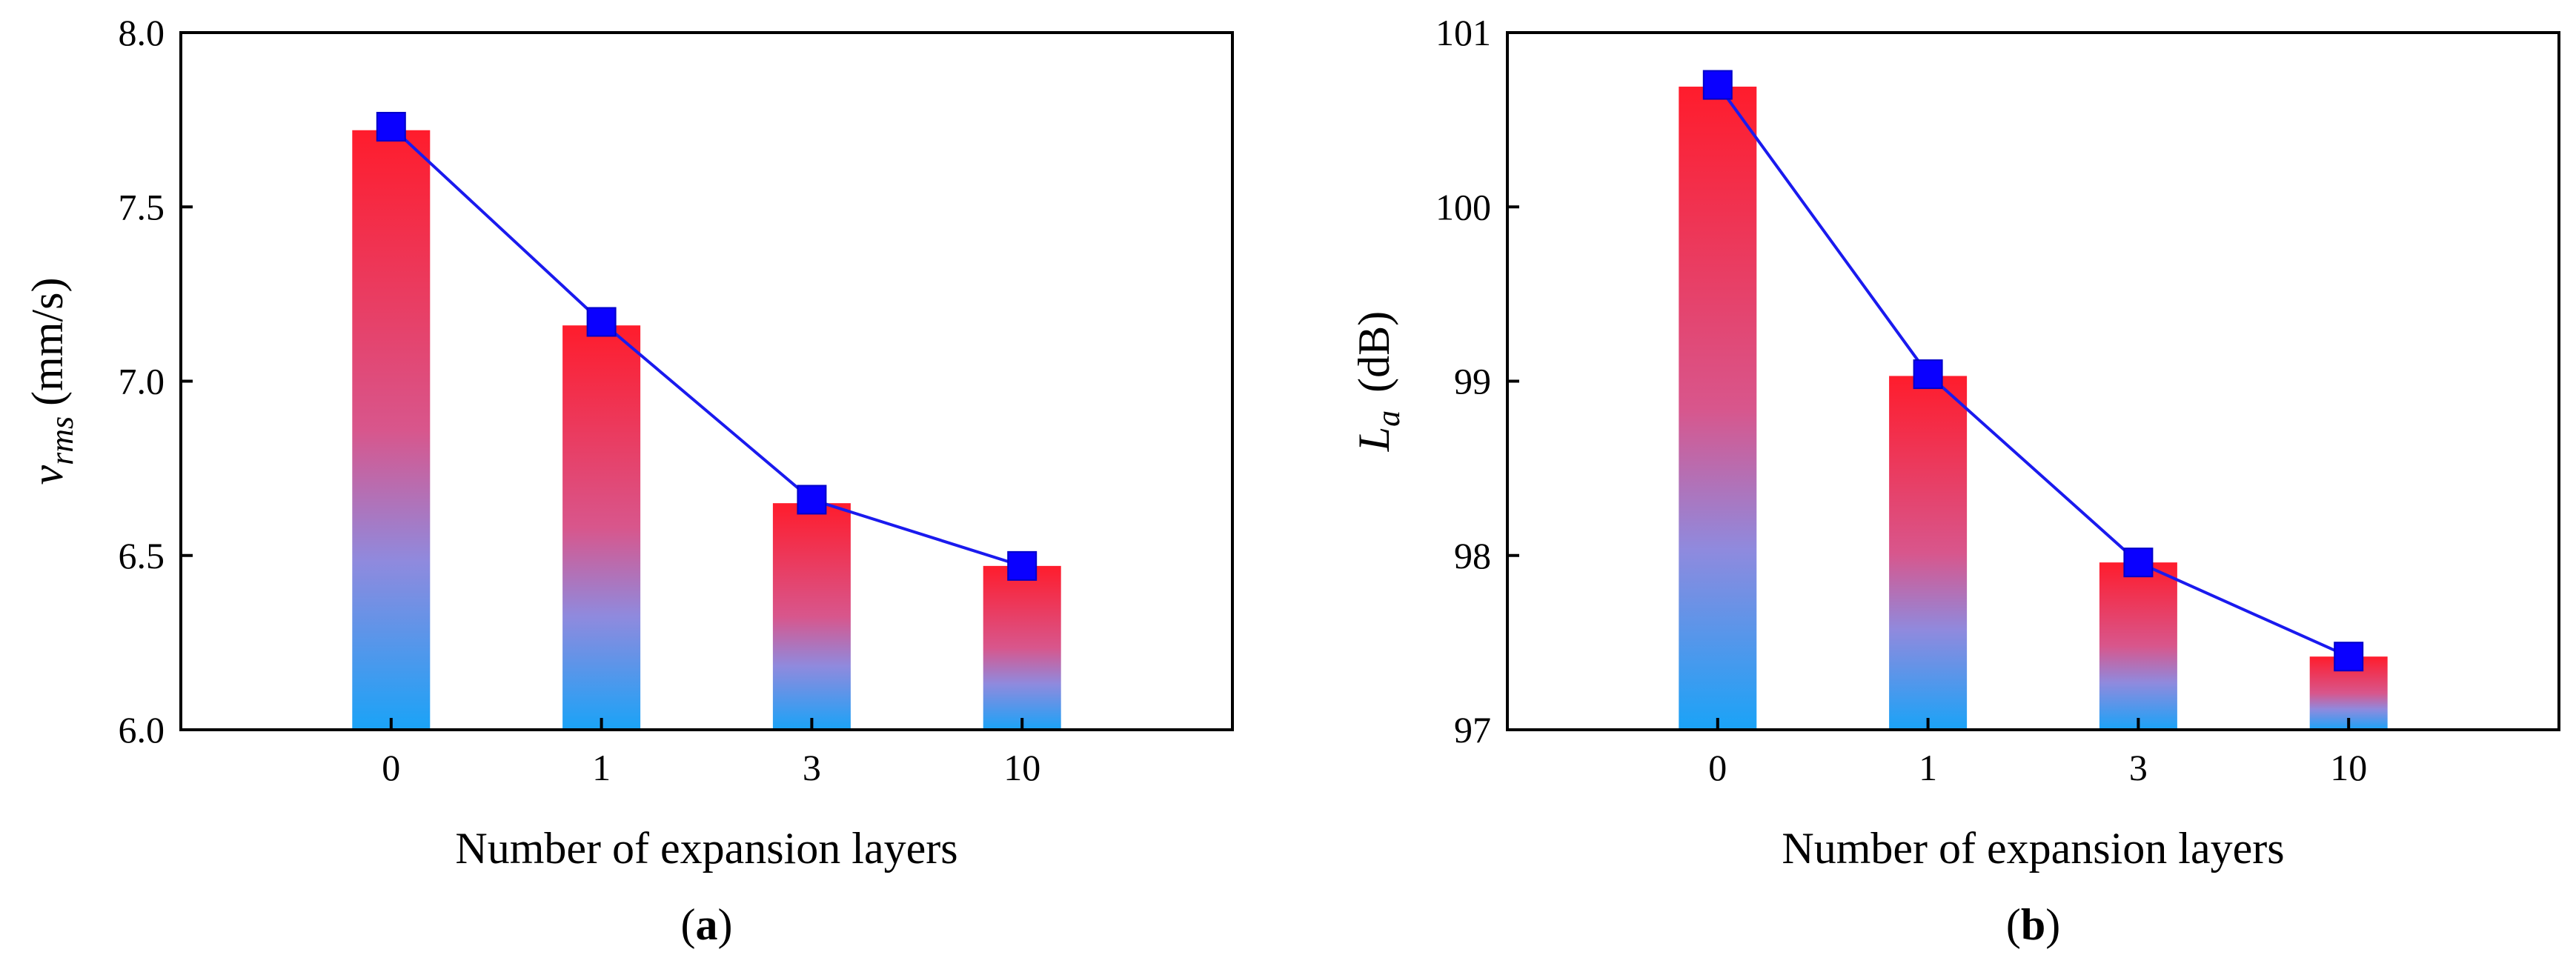 The width and height of the screenshot is (2576, 975). What do you see at coordinates (1463, 206) in the screenshot?
I see `y-tick-label-b: 100` at bounding box center [1463, 206].